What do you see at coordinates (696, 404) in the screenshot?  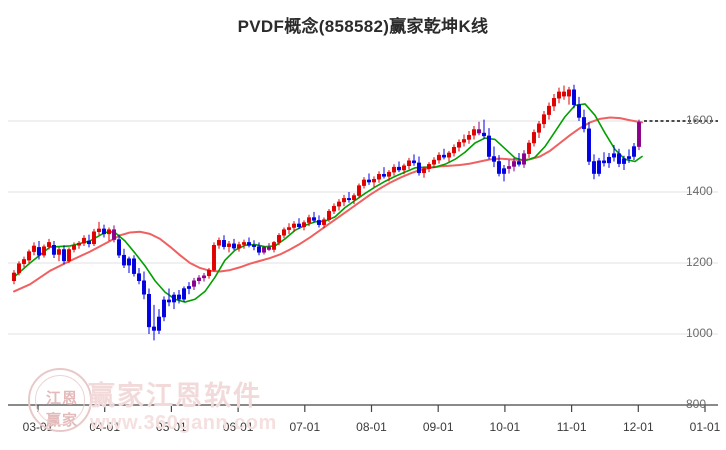 I see `y-axis-label: 800` at bounding box center [696, 404].